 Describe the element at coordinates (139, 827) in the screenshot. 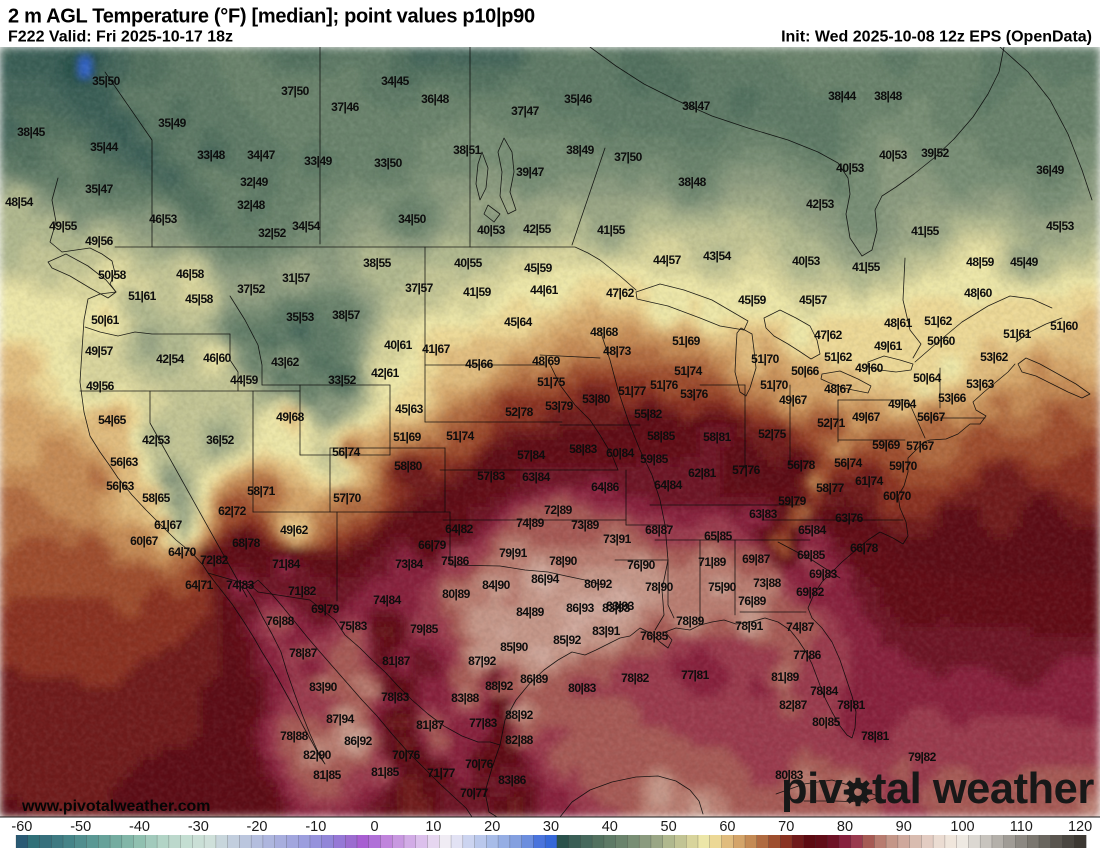

I see `svg-text: -40` at that location.